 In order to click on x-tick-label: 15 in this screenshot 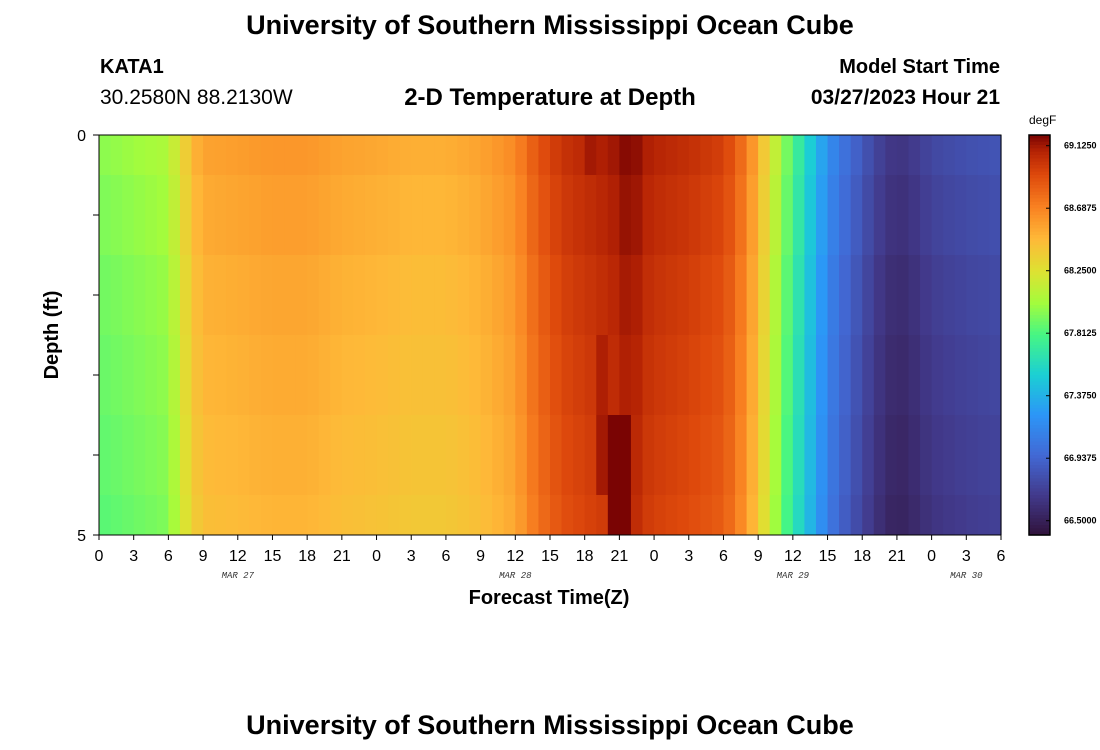, I will do `click(550, 556)`.